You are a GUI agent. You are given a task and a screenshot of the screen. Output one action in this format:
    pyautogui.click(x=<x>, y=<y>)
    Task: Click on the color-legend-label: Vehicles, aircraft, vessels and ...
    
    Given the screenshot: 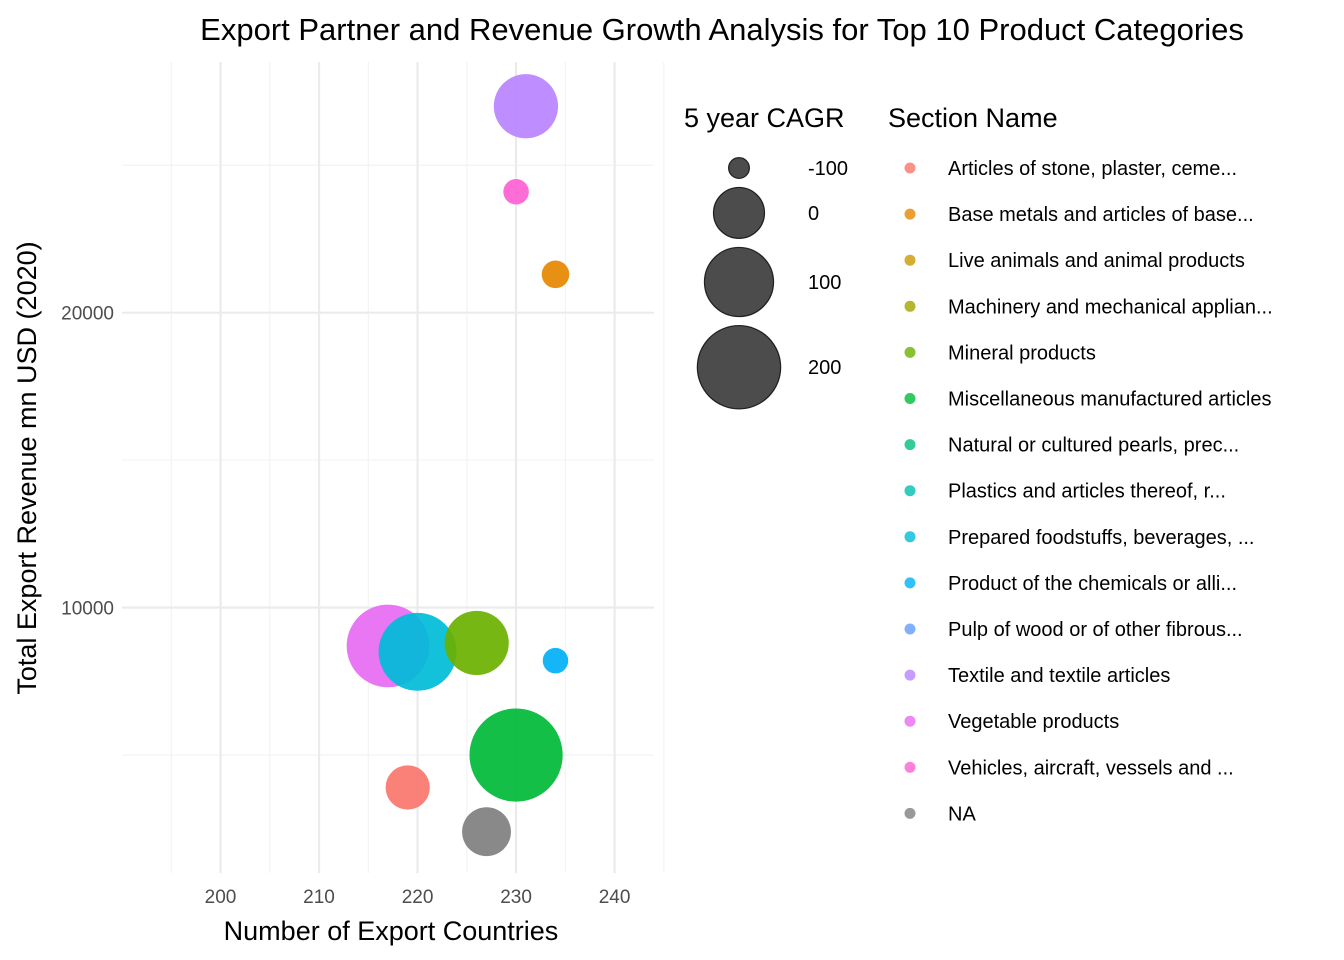 What is the action you would take?
    pyautogui.click(x=1091, y=768)
    